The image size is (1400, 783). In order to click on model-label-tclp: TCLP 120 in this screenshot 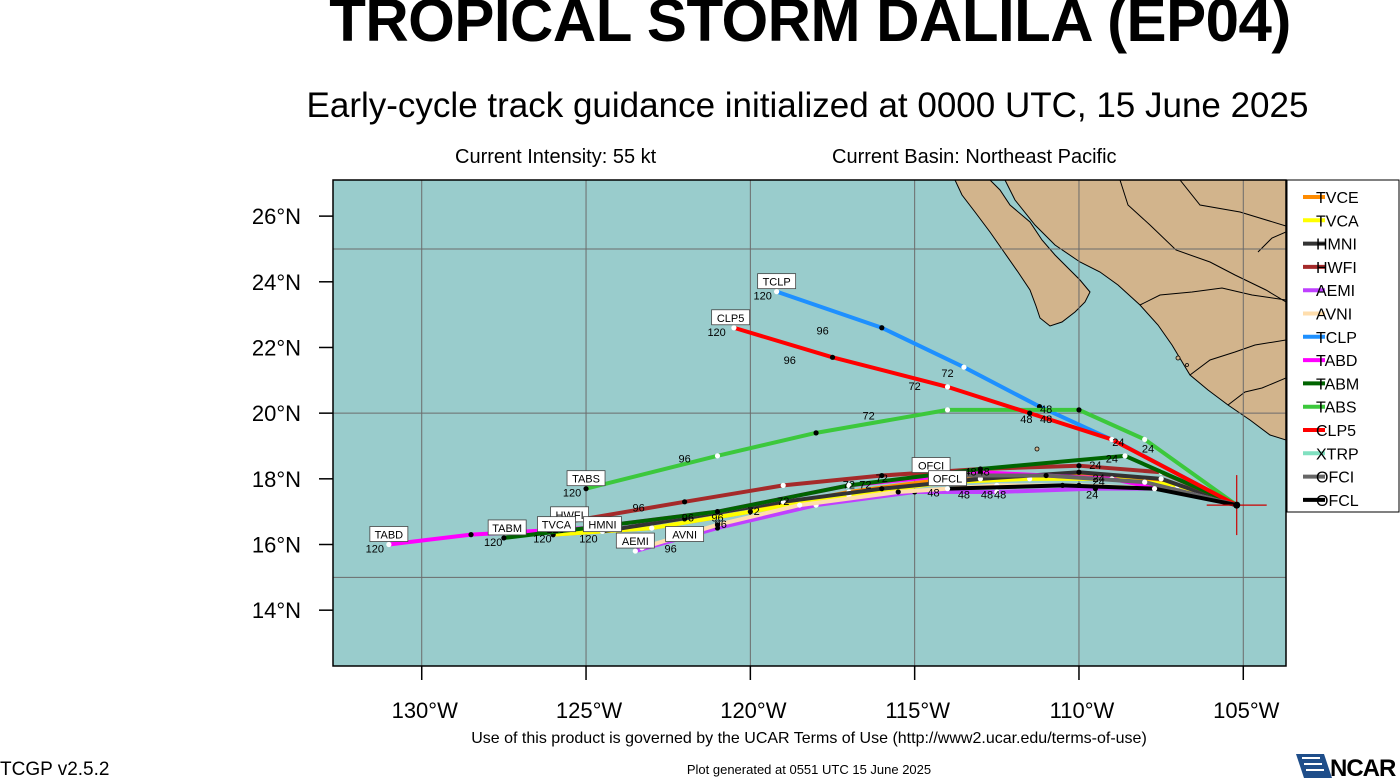, I will do `click(775, 288)`.